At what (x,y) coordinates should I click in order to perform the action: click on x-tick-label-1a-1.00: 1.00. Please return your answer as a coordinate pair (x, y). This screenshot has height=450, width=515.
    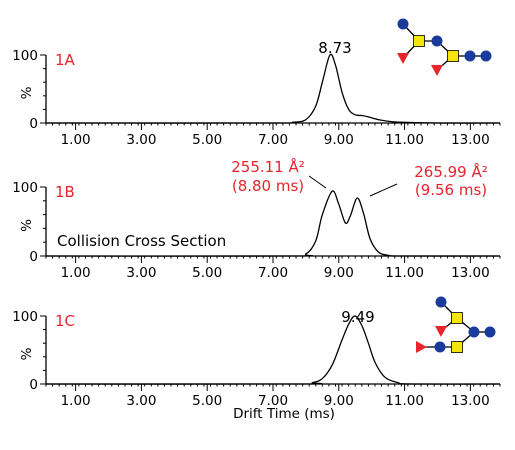
    Looking at the image, I should click on (76, 140).